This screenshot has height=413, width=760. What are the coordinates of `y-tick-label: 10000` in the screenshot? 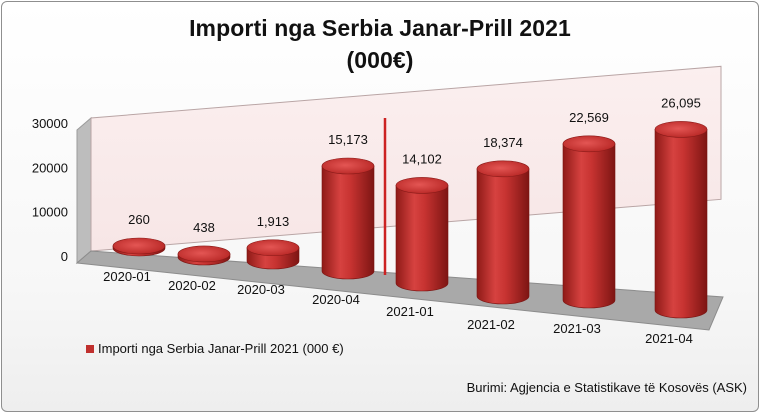 It's located at (50, 212).